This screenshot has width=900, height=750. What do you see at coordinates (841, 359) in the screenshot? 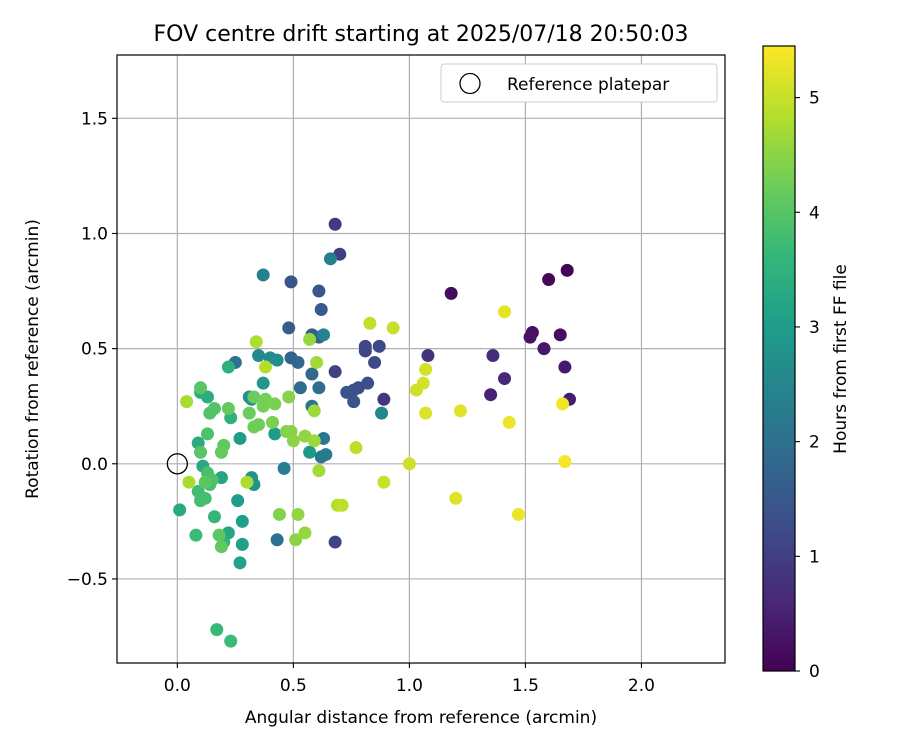
I see `colorbar-label: Hours from first FF file` at bounding box center [841, 359].